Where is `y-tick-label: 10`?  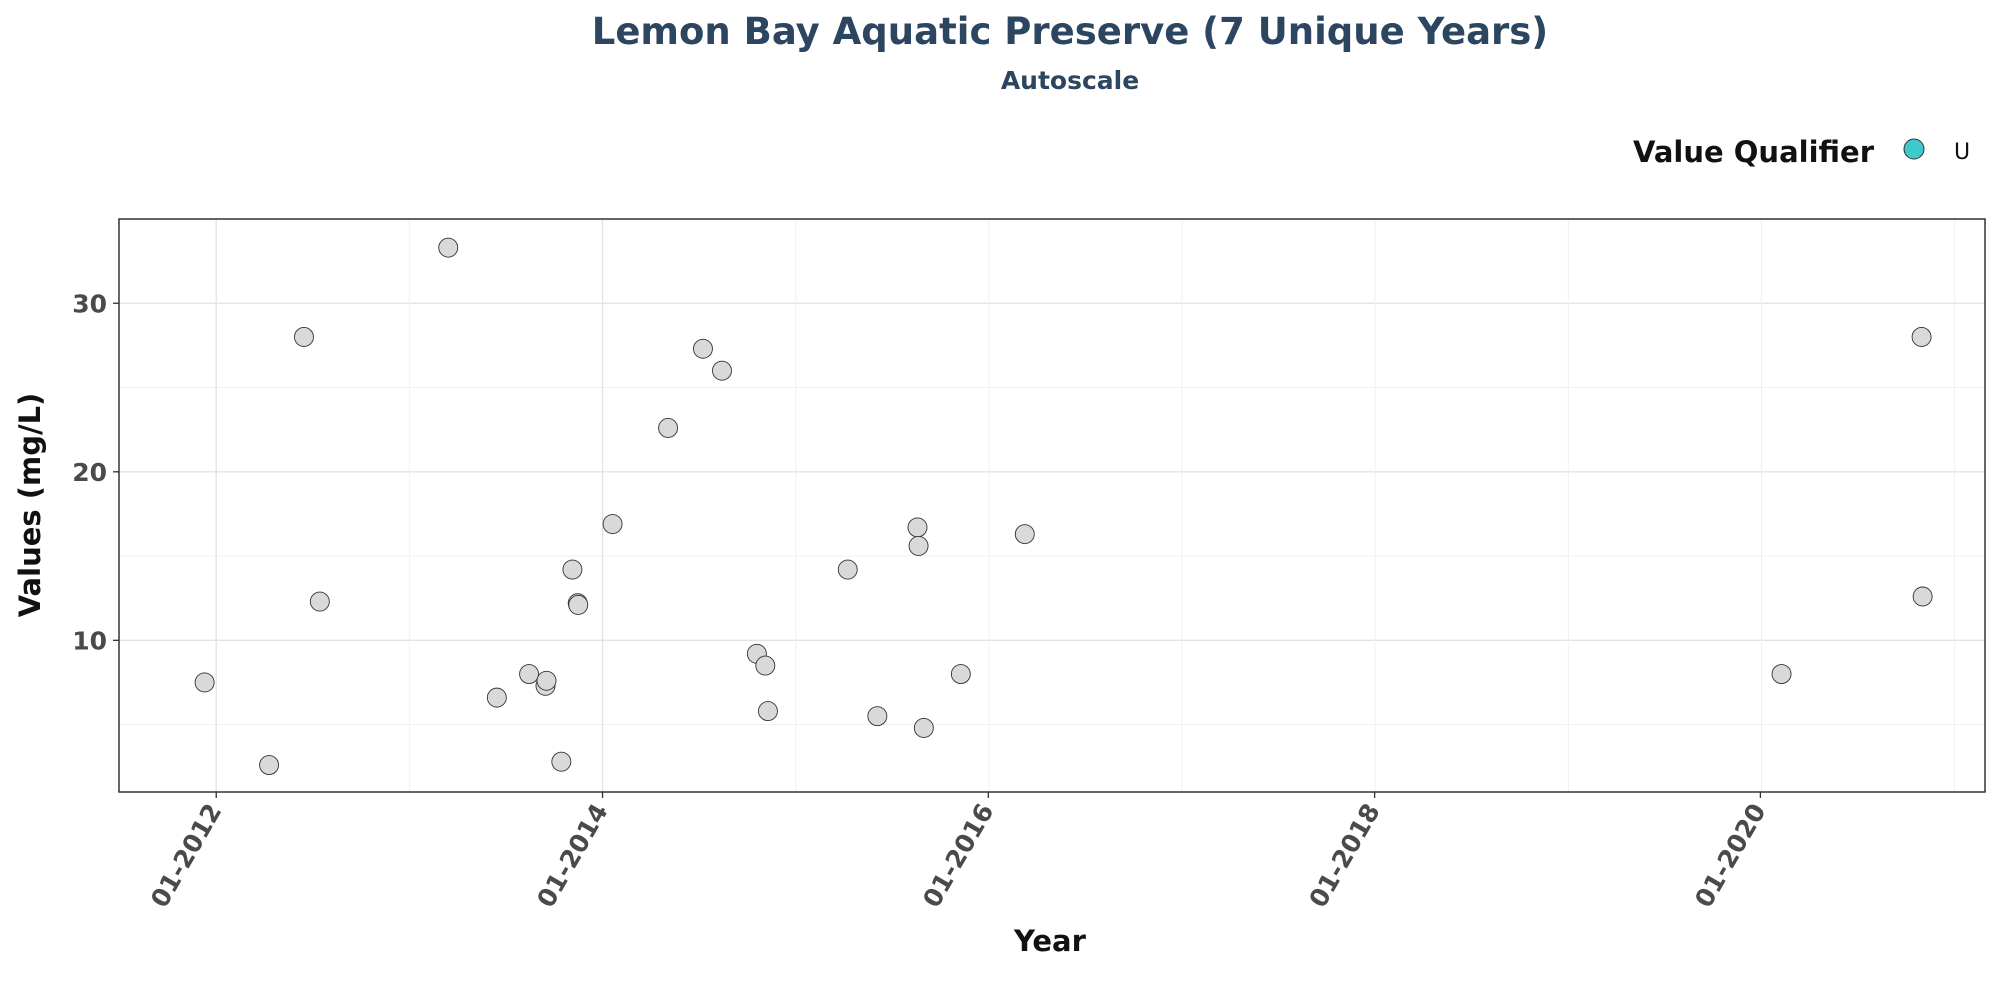 y-tick-label: 10 is located at coordinates (89, 640).